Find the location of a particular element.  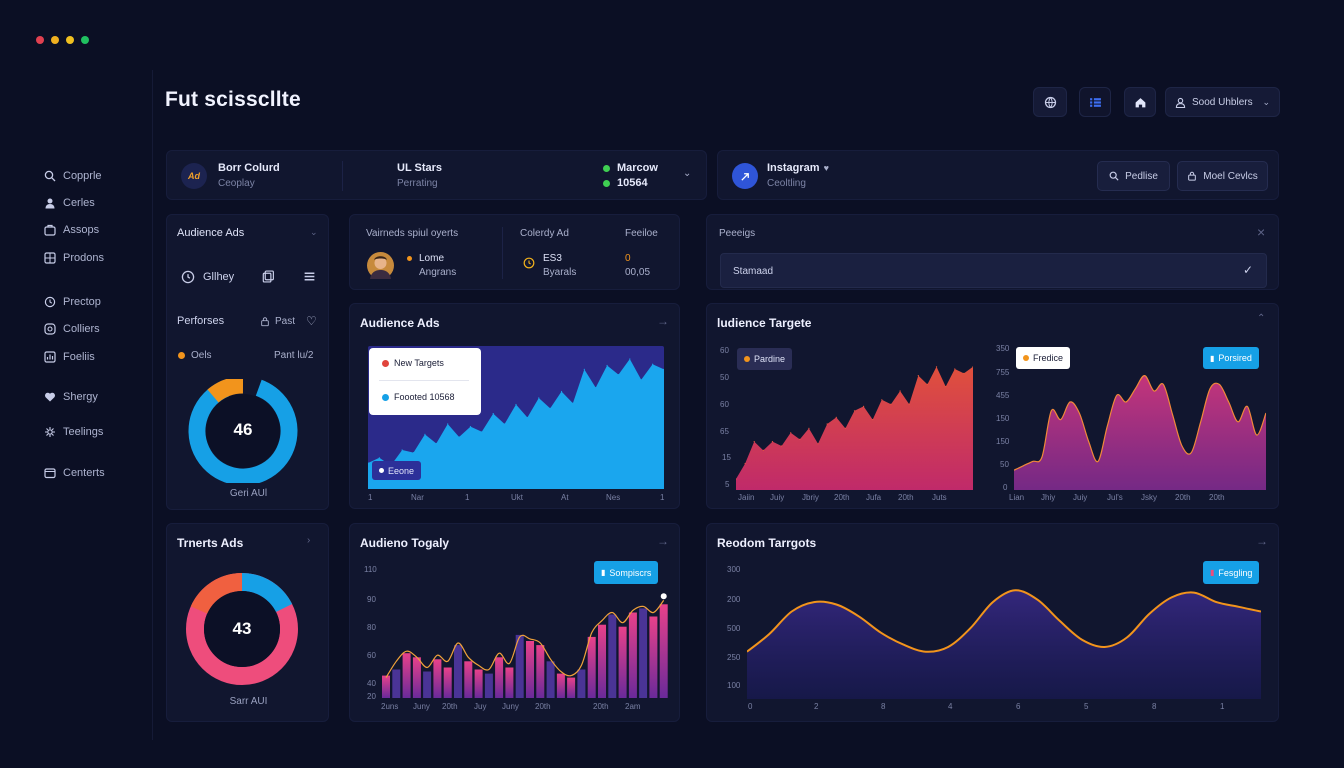

heart-icon: ♡ is located at coordinates (311, 321).